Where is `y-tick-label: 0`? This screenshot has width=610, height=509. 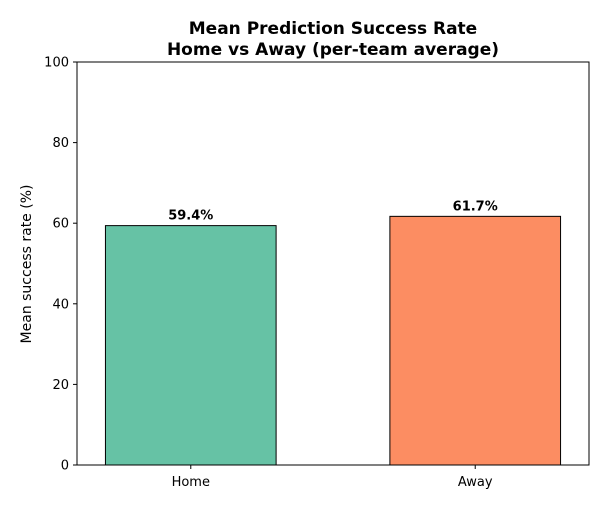
y-tick-label: 0 is located at coordinates (65, 466).